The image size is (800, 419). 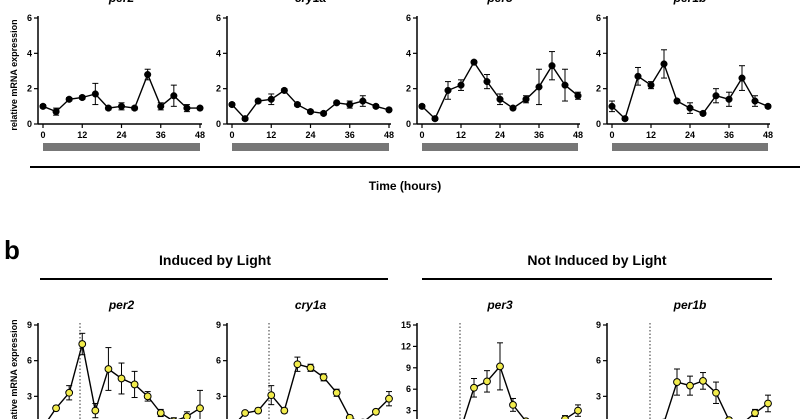 What do you see at coordinates (215, 260) in the screenshot?
I see `group-induced-header: Induced by Light` at bounding box center [215, 260].